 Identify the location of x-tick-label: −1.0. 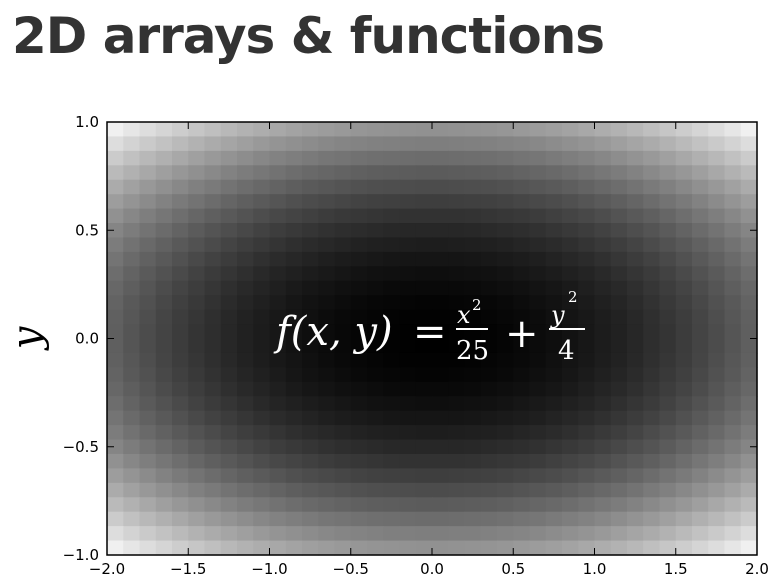
(269, 569).